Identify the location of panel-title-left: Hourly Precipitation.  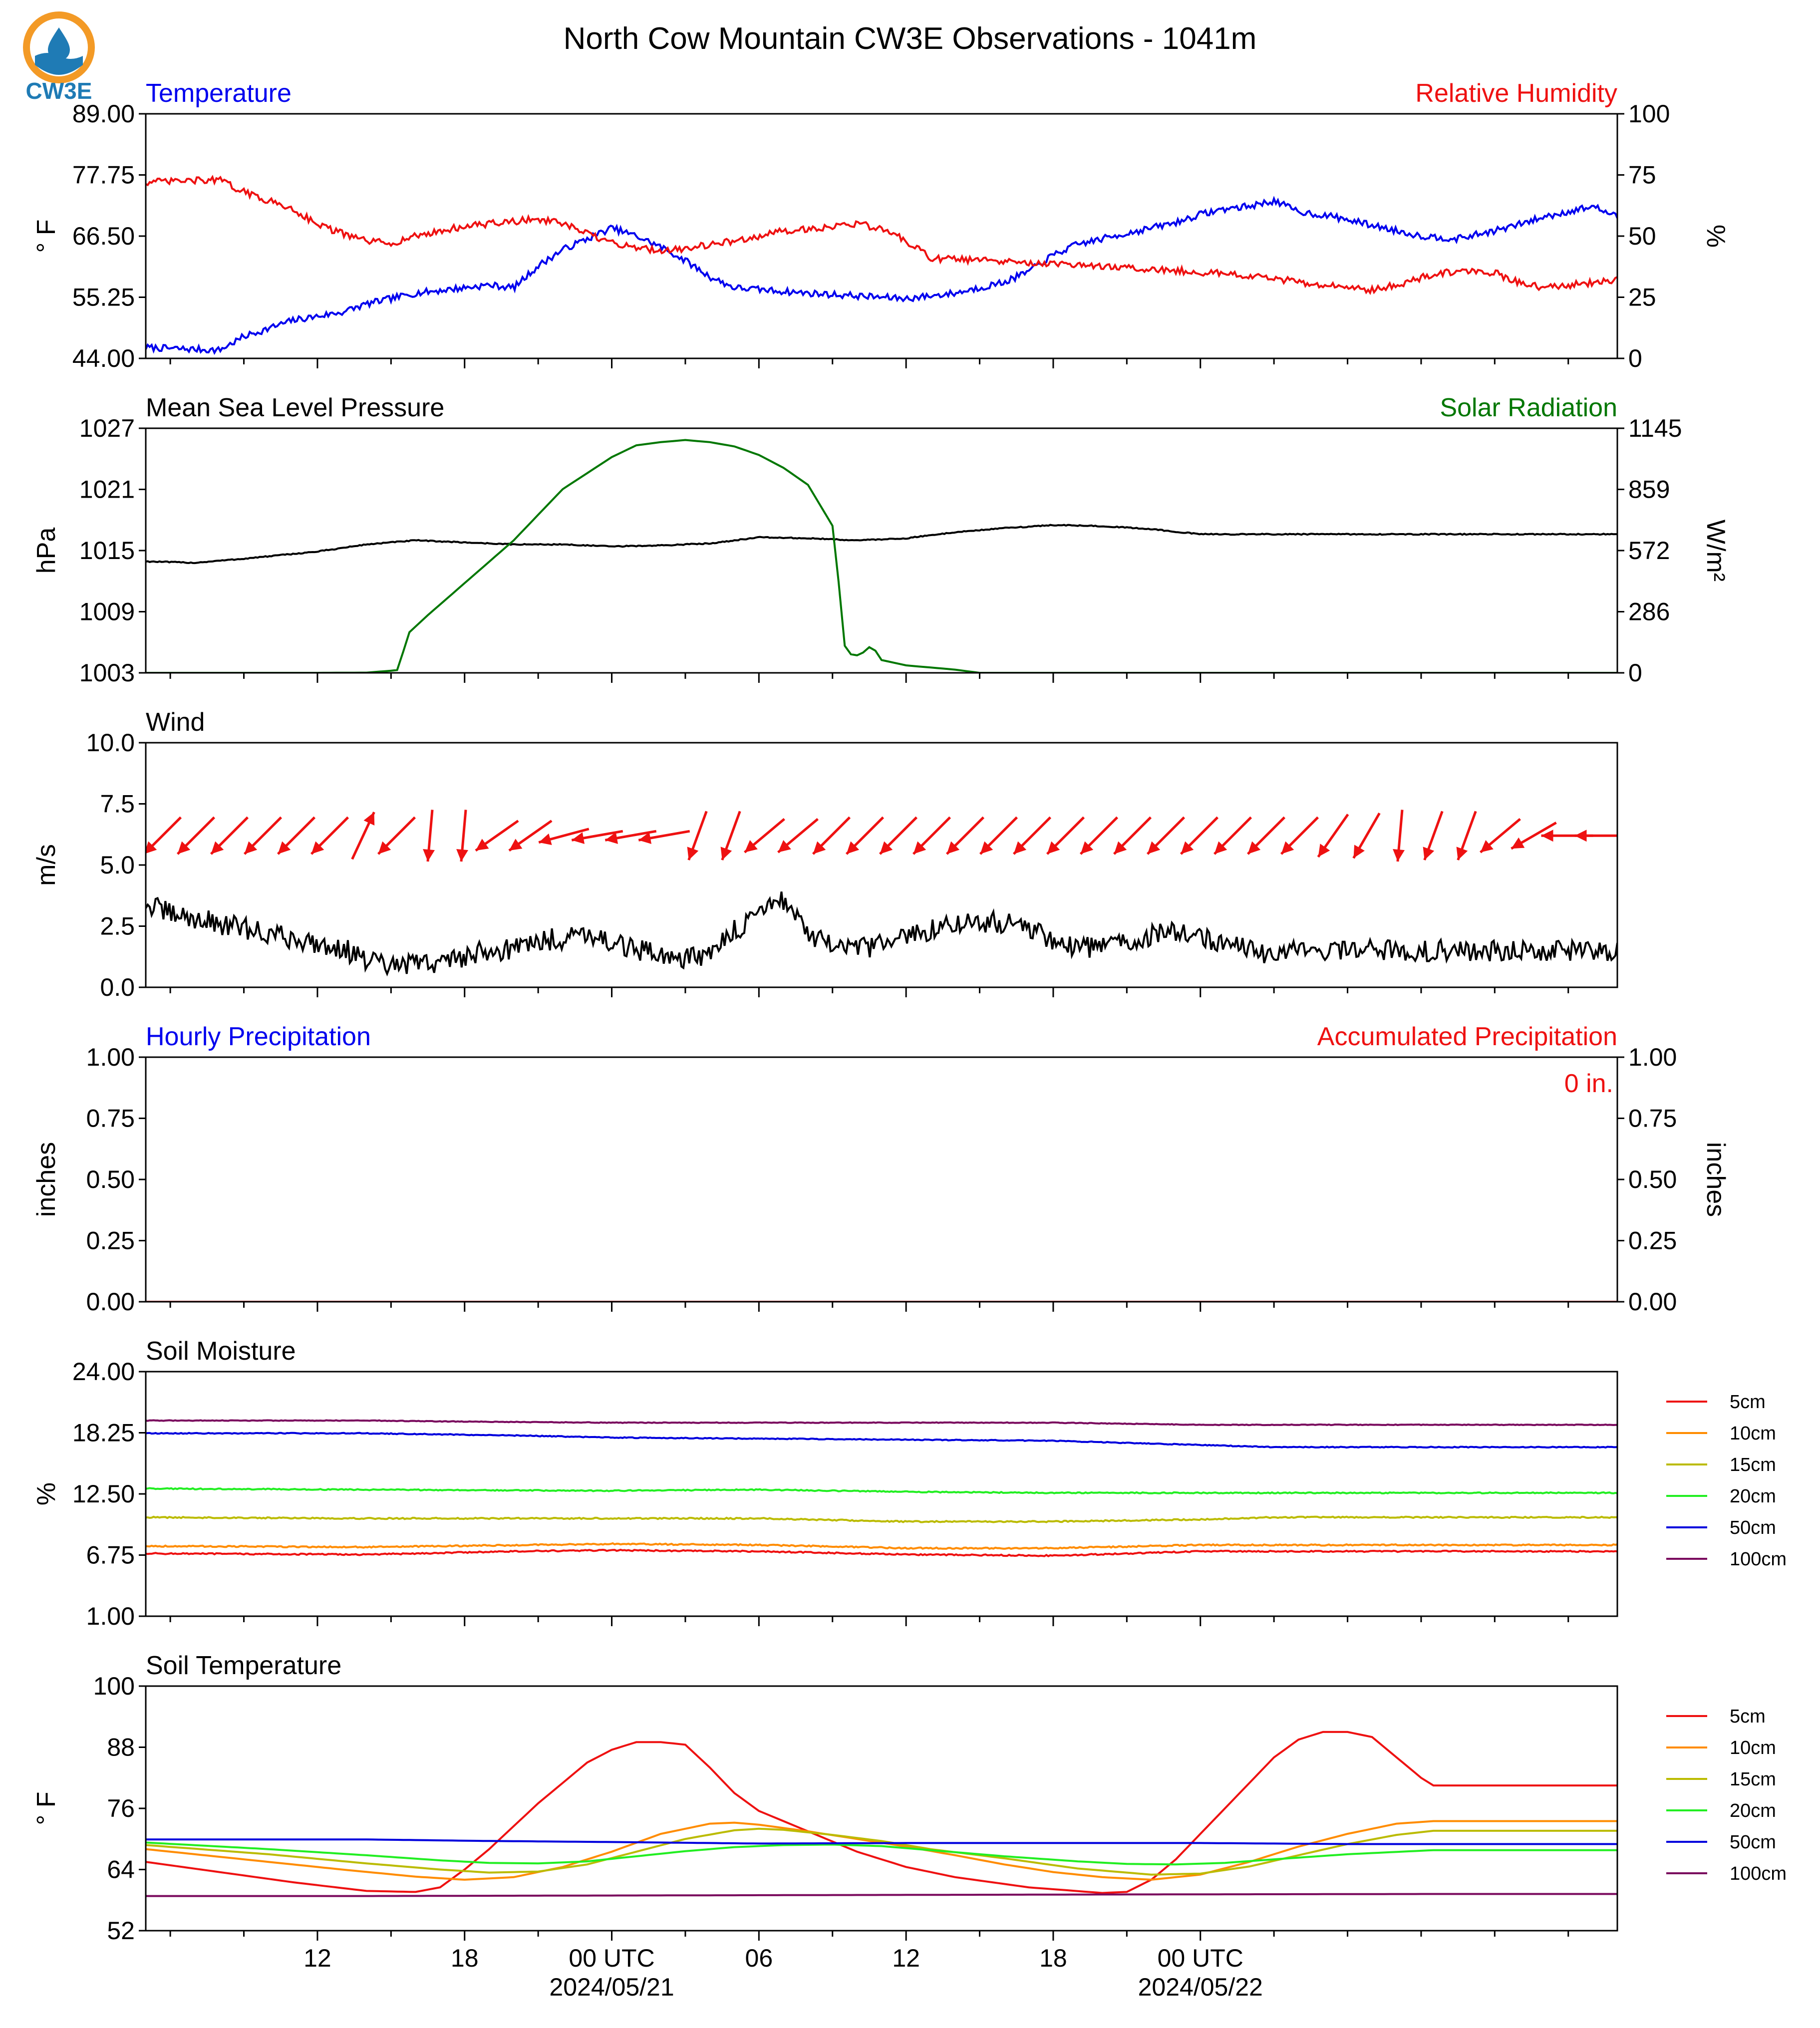
(258, 1036).